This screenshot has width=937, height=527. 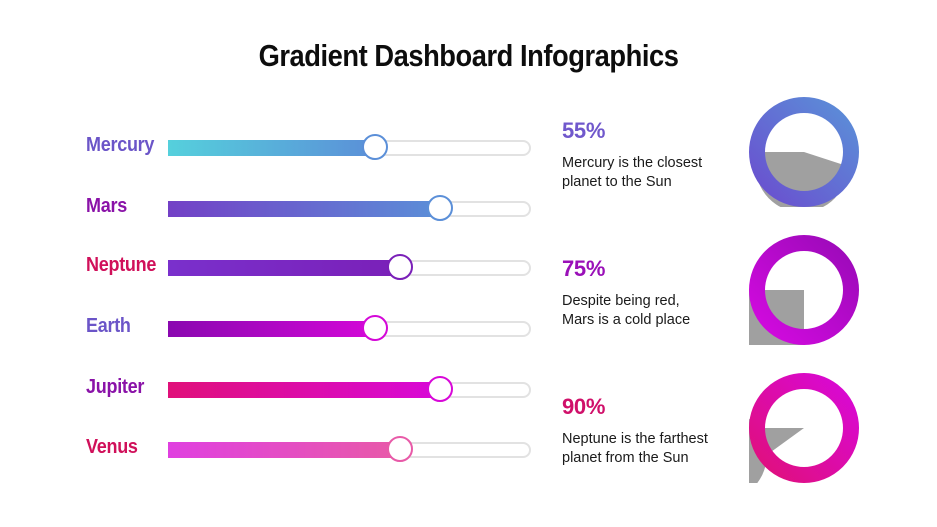 I want to click on slider-row-neptune: Neptune, so click(x=280, y=268).